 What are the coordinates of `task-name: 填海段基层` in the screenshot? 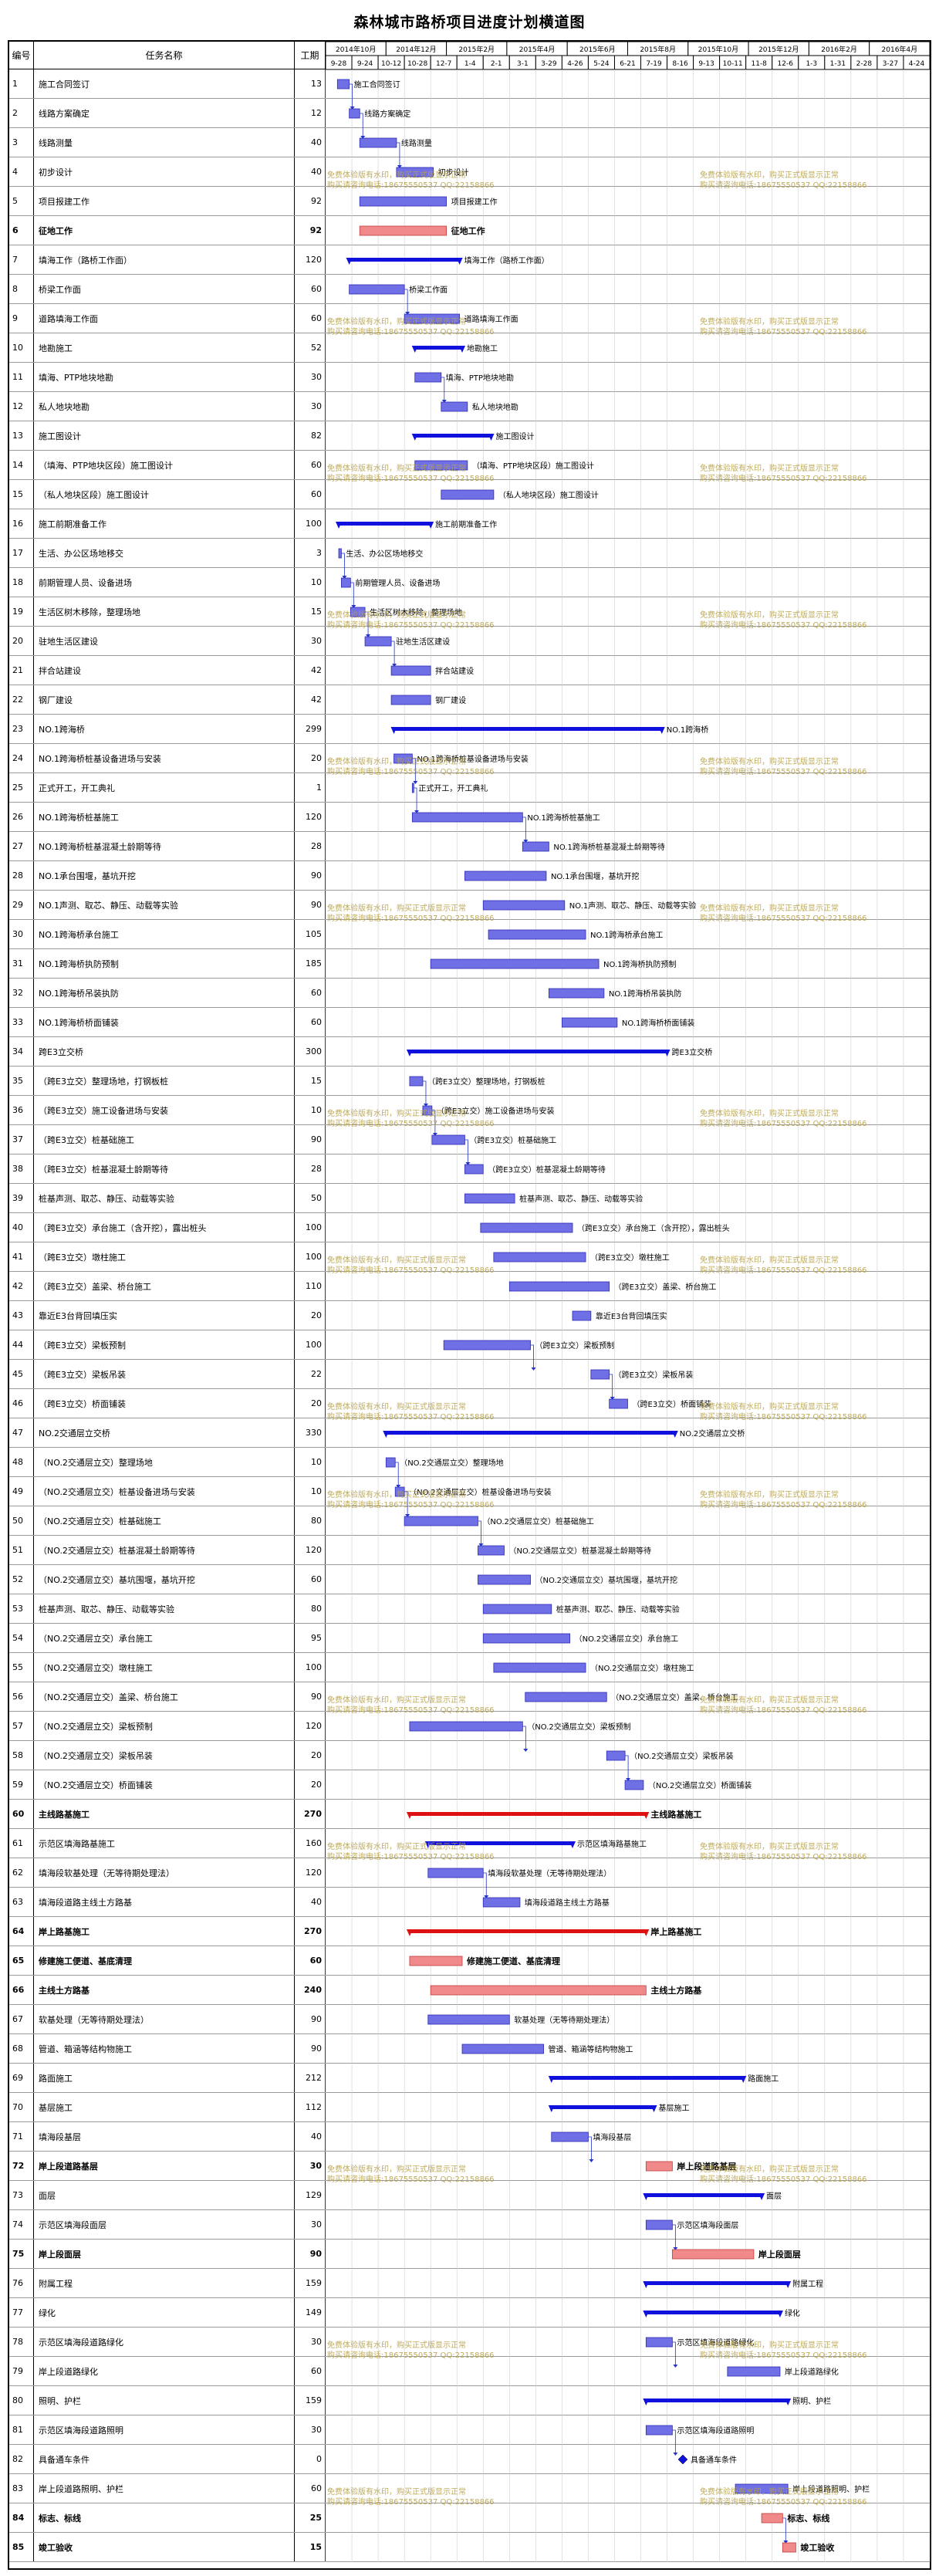 It's located at (164, 2136).